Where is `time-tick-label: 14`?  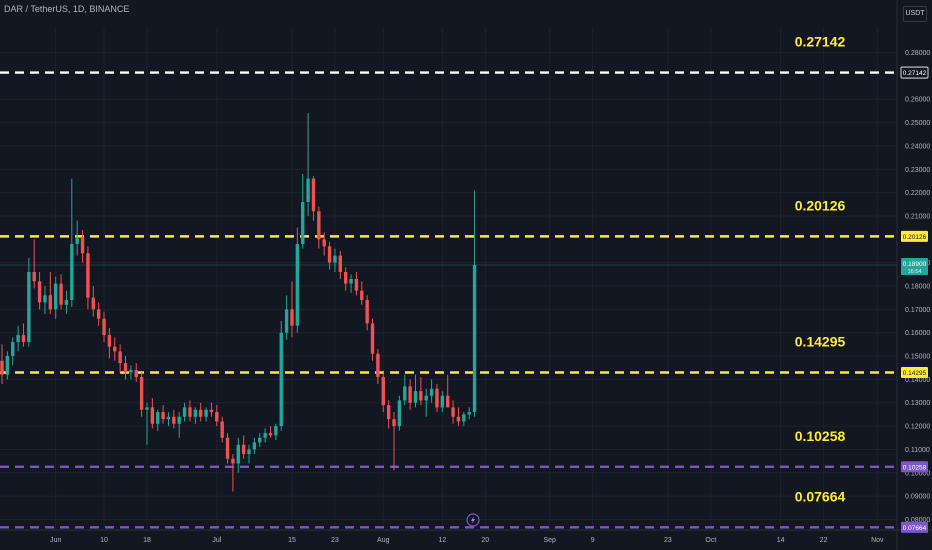 time-tick-label: 14 is located at coordinates (781, 540).